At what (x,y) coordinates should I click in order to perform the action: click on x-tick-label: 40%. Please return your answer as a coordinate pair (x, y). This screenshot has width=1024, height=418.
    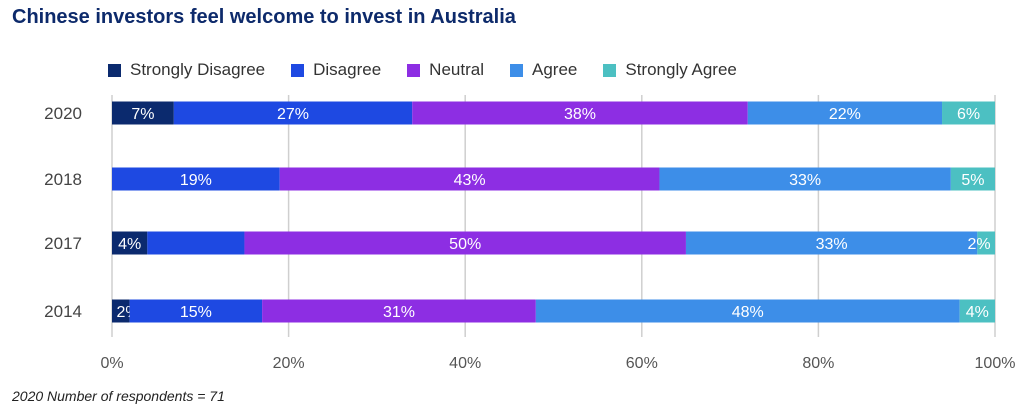
    Looking at the image, I should click on (465, 363).